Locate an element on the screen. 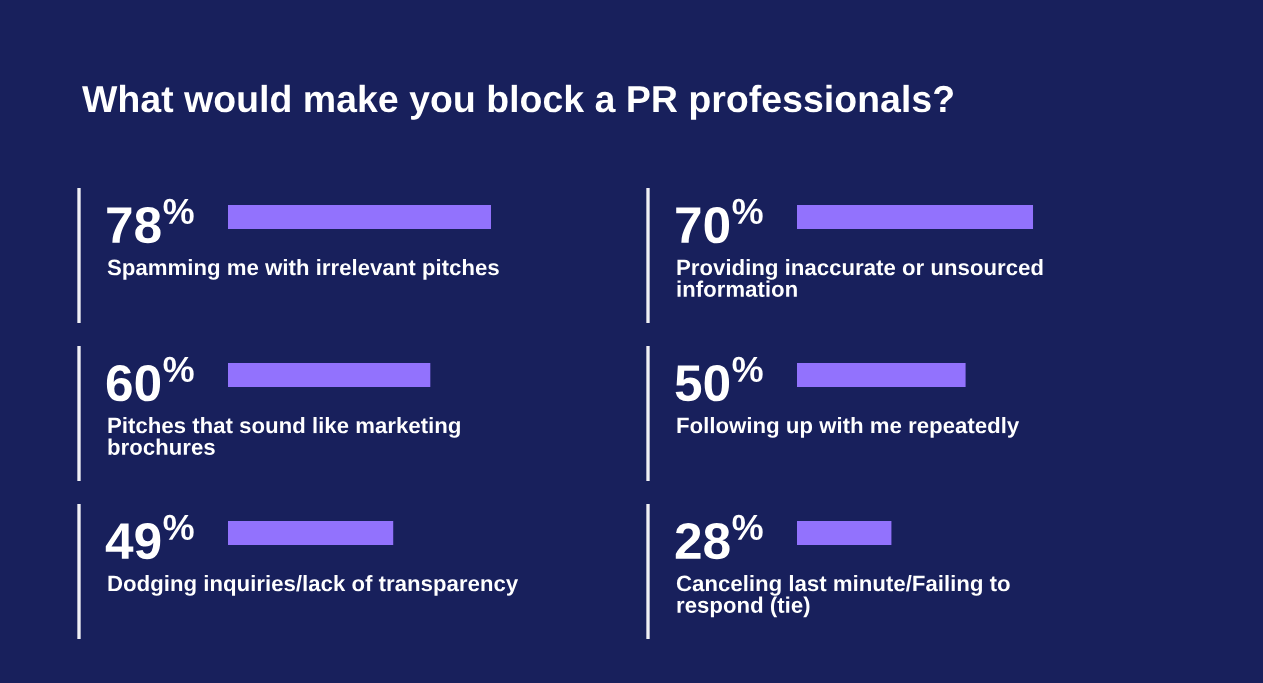 The width and height of the screenshot is (1263, 683). y-tick-label: Canceling last minute/Failing to respond (tie) is located at coordinates (843, 596).